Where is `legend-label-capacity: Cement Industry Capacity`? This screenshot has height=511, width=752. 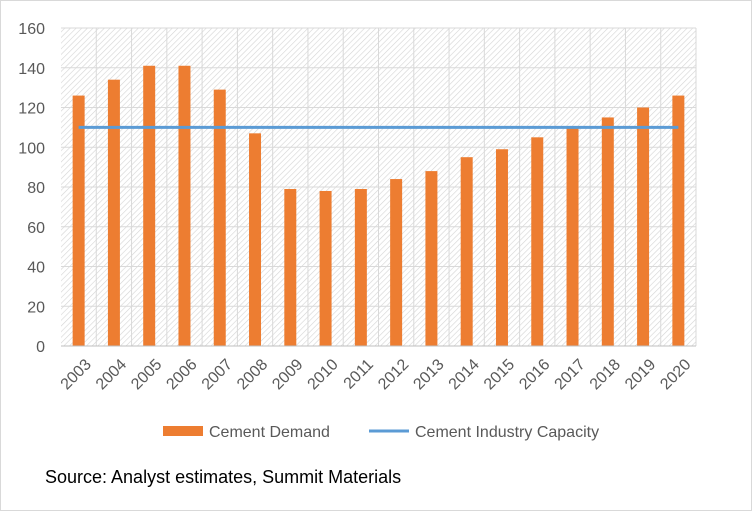
legend-label-capacity: Cement Industry Capacity is located at coordinates (507, 432).